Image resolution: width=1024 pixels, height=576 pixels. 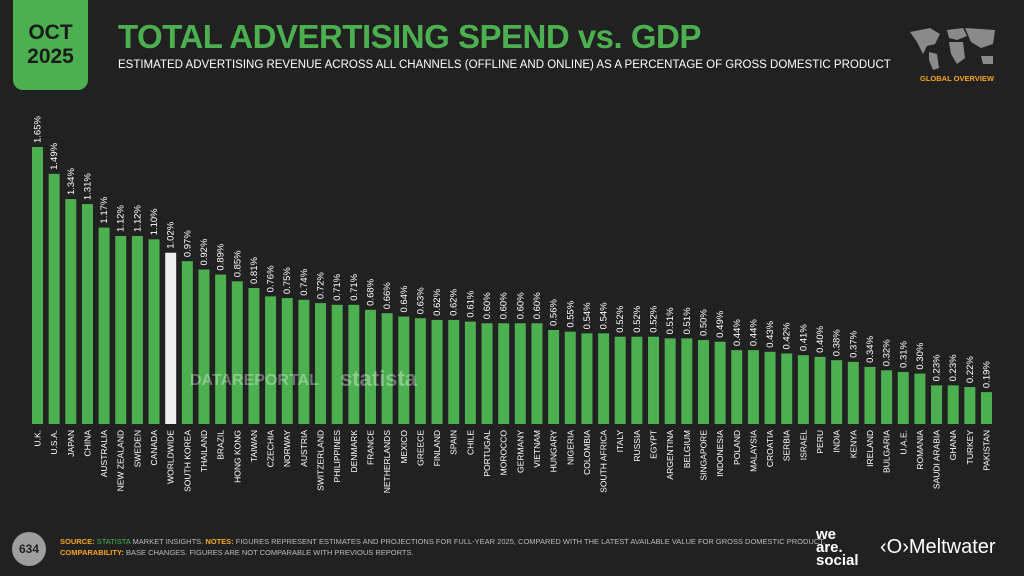 What do you see at coordinates (654, 444) in the screenshot?
I see `category-label: EGYPT` at bounding box center [654, 444].